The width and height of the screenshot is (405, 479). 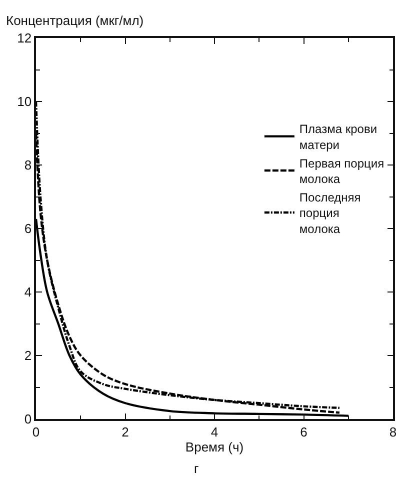 What do you see at coordinates (24, 38) in the screenshot?
I see `y-tick-label: 12` at bounding box center [24, 38].